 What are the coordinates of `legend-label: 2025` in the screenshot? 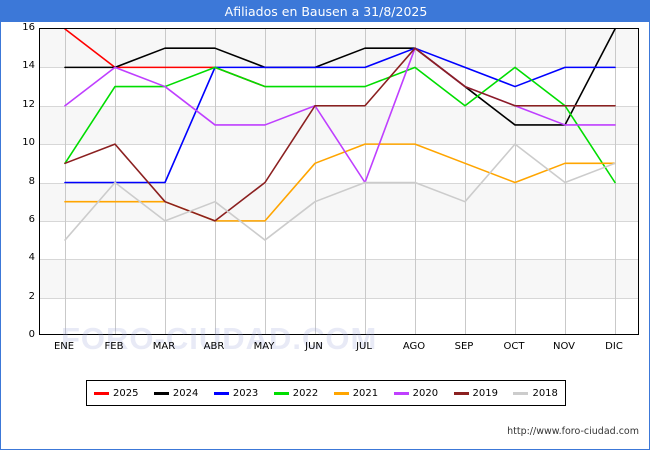 It's located at (126, 393).